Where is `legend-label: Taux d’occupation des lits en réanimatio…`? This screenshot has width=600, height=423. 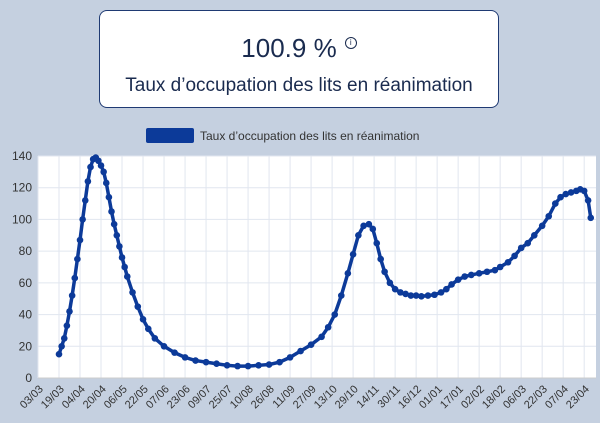
legend-label: Taux d’occupation des lits en réanimatio… is located at coordinates (309, 136).